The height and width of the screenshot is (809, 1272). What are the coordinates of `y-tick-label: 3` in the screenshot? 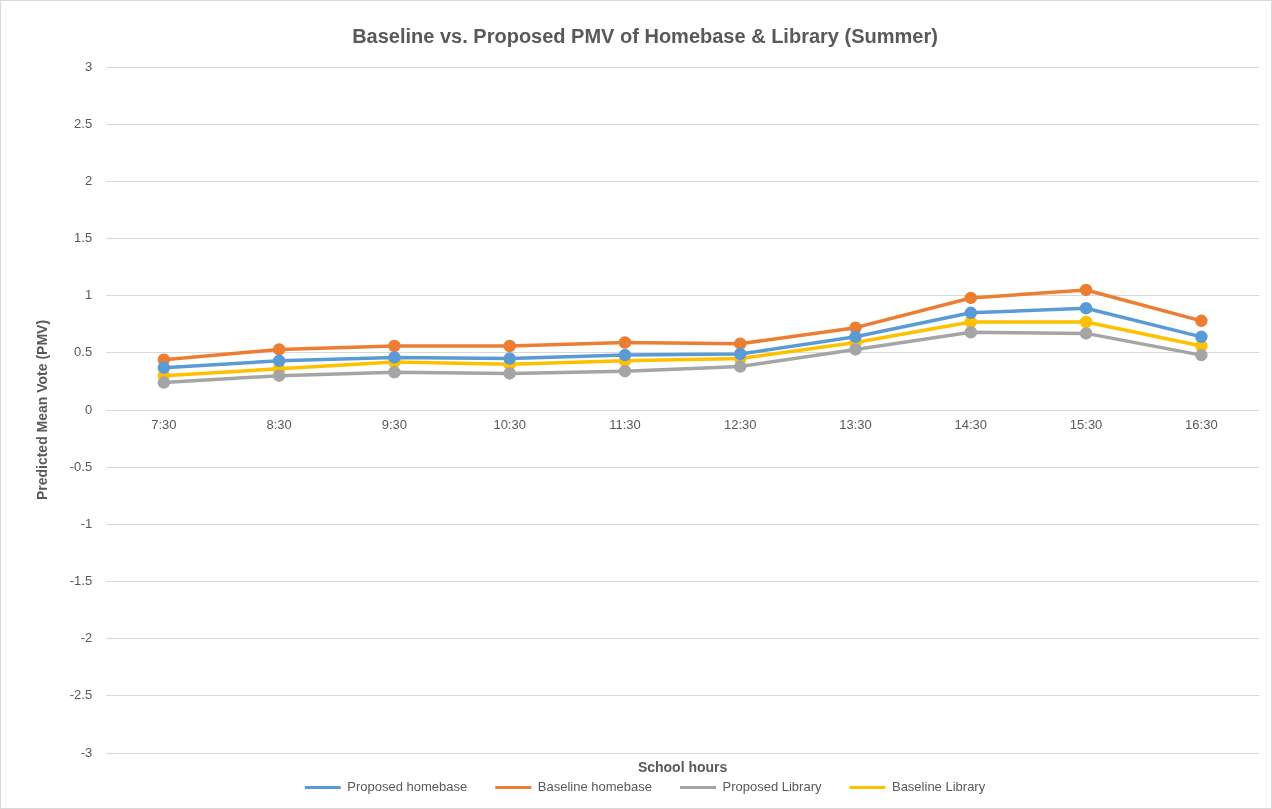 It's located at (88, 66).